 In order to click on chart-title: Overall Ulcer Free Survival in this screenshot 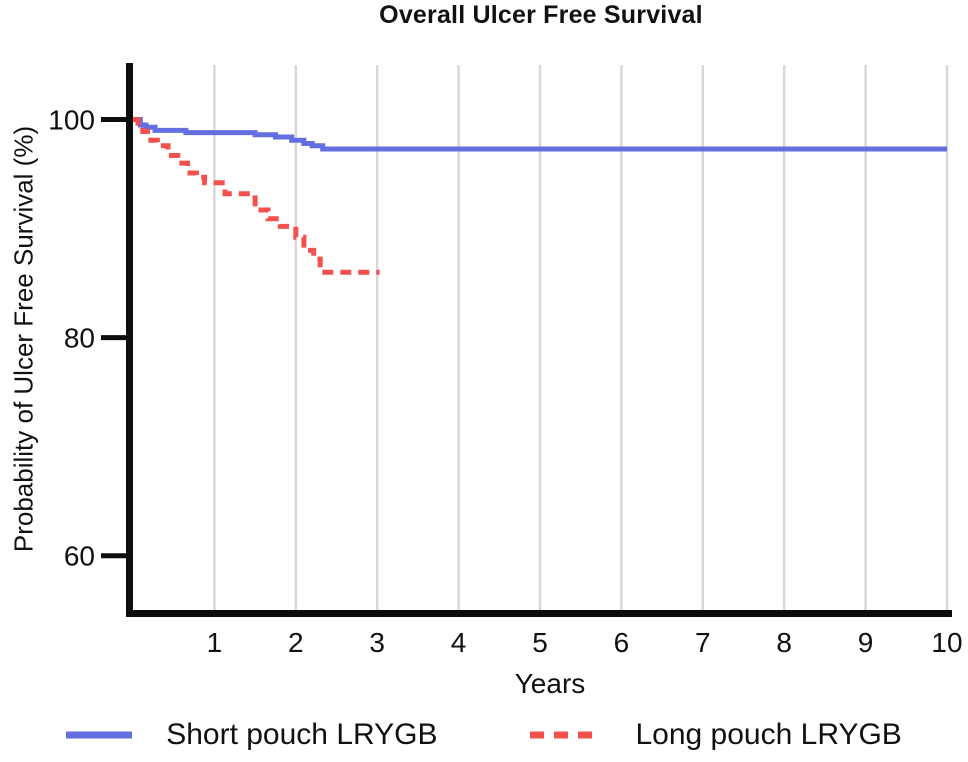, I will do `click(541, 15)`.